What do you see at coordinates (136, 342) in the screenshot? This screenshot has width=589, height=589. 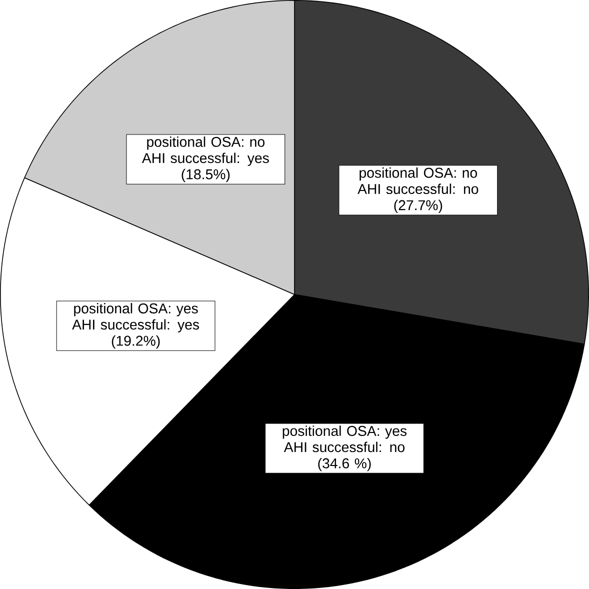 I see `data-label: (19.2%)` at bounding box center [136, 342].